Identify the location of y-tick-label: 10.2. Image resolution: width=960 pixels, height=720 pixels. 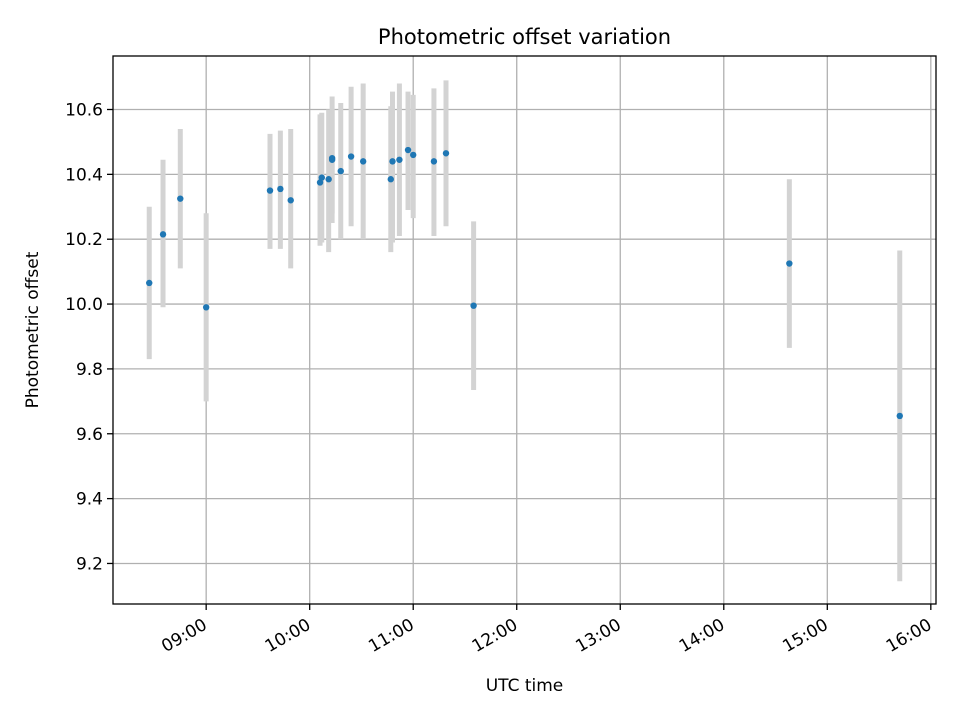
(84, 240).